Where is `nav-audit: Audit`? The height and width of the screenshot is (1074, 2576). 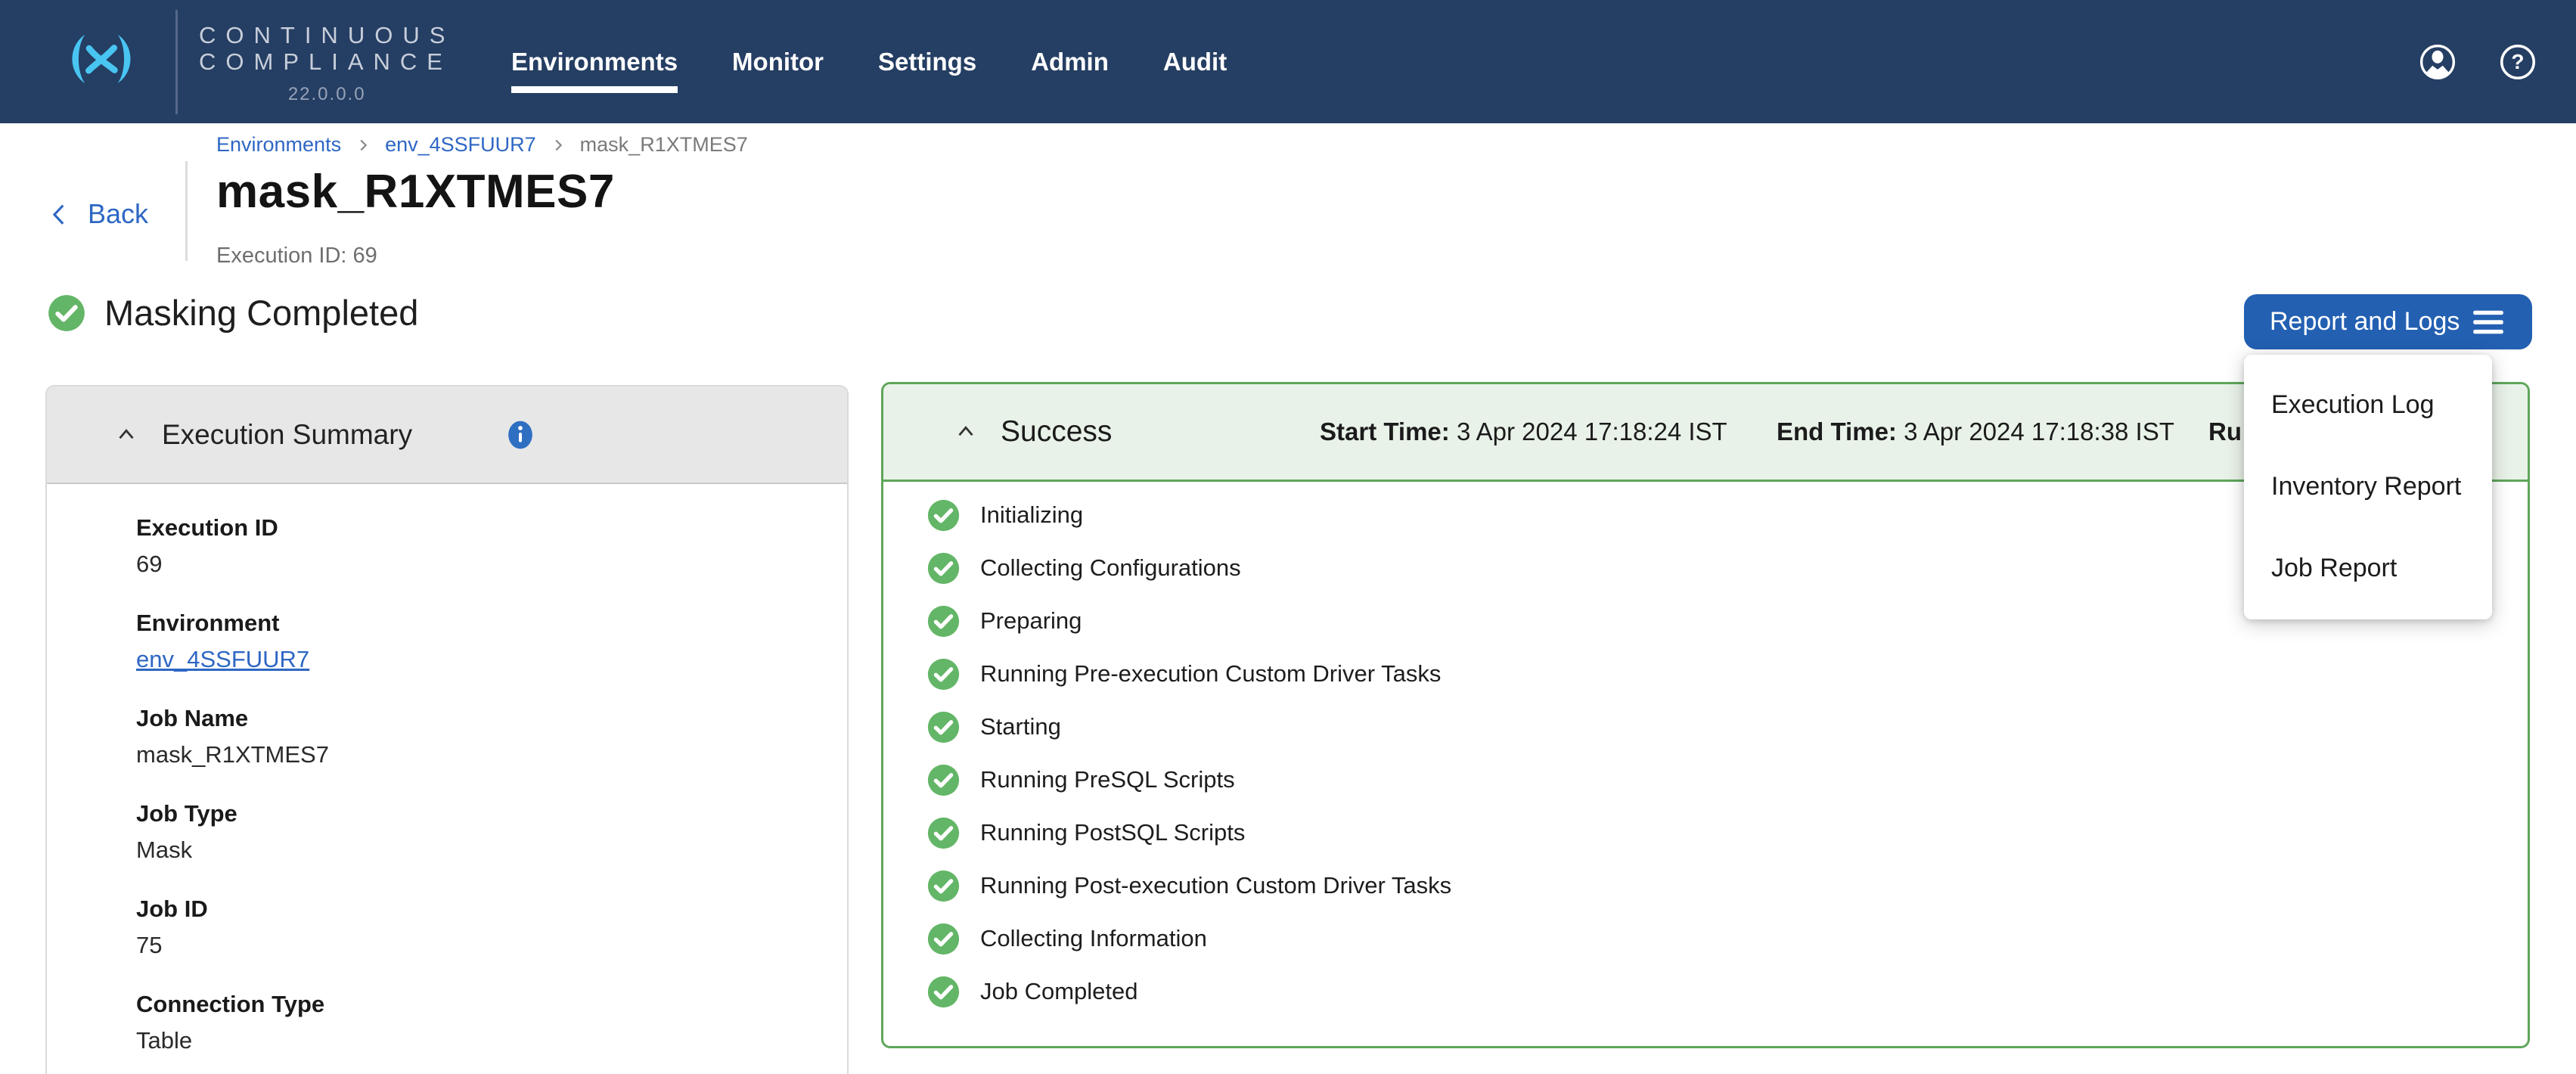
nav-audit: Audit is located at coordinates (1195, 62).